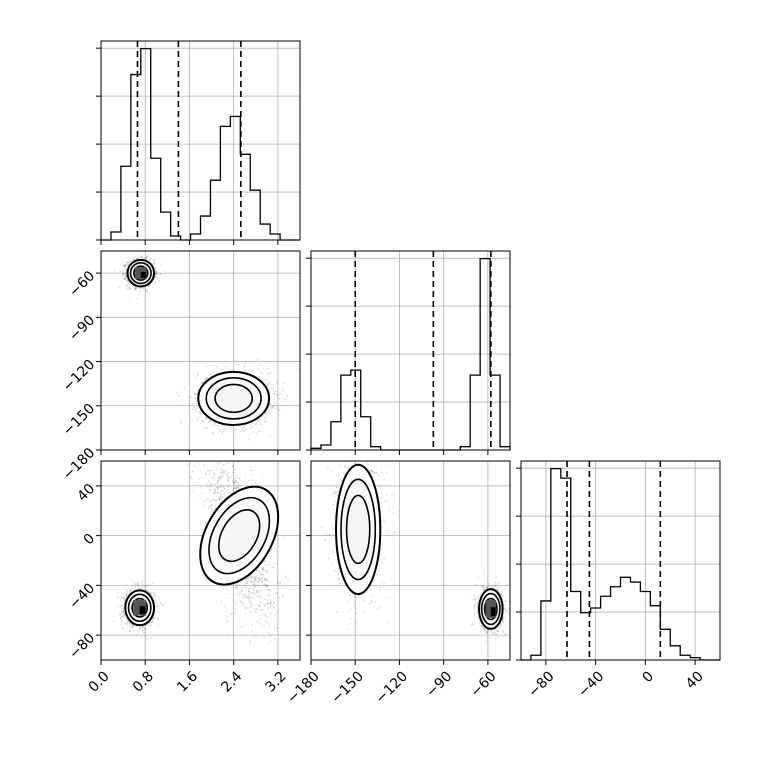 This screenshot has width=760, height=764. I want to click on y-tick-label: −60, so click(82, 284).